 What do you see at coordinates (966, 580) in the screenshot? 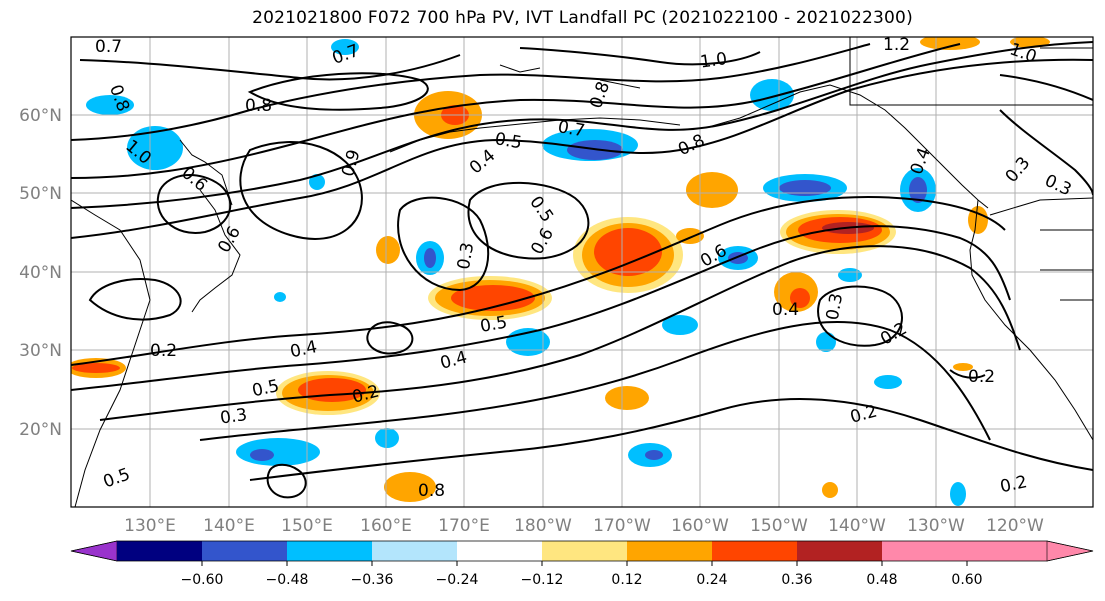
I see `colorbar-tick-label: 0.60` at bounding box center [966, 580].